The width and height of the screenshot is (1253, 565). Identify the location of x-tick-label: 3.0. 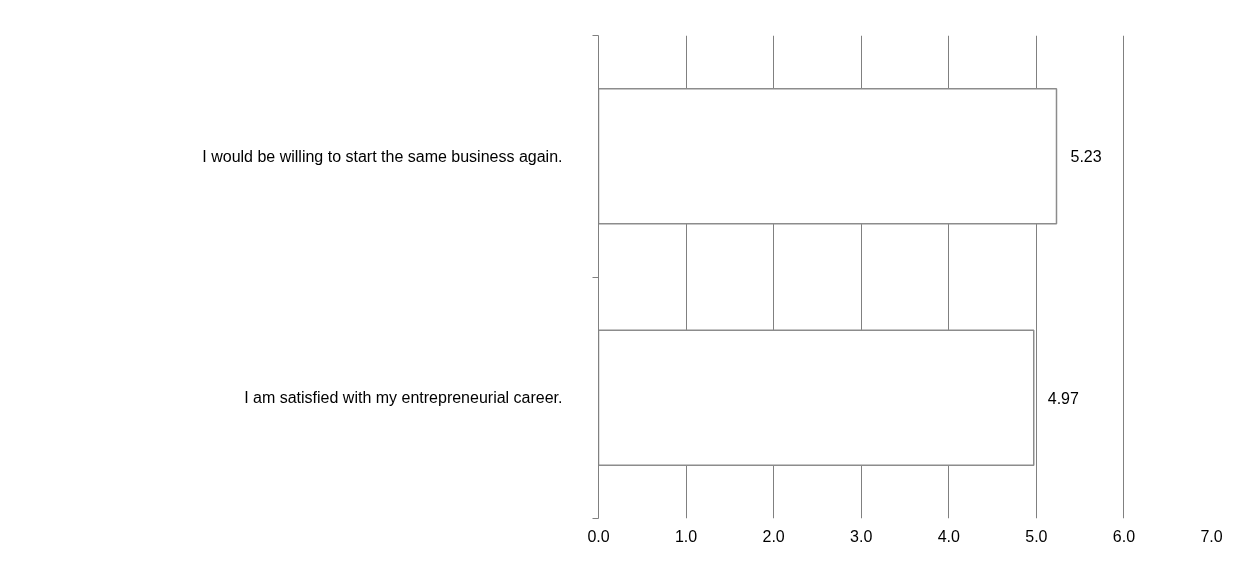
(861, 536).